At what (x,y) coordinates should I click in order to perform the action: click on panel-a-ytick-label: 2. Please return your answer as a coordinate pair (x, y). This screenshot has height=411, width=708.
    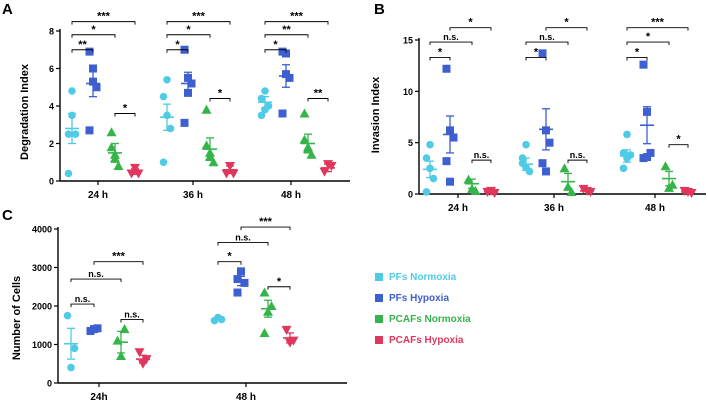
    Looking at the image, I should click on (51, 144).